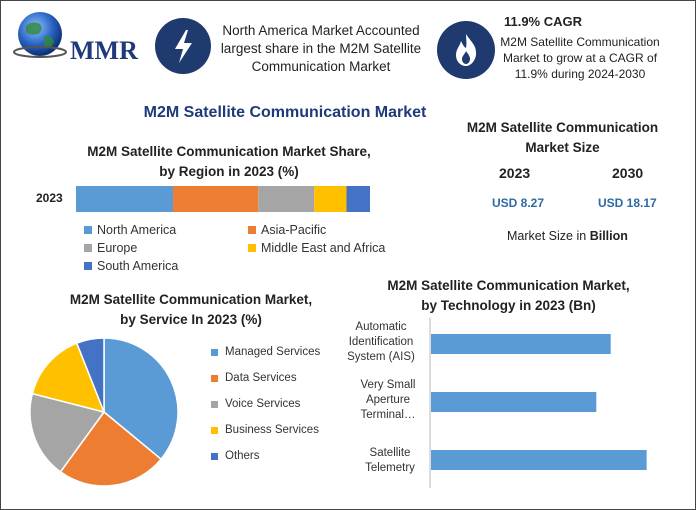  What do you see at coordinates (263, 404) in the screenshot?
I see `legend-label: Voice Services` at bounding box center [263, 404].